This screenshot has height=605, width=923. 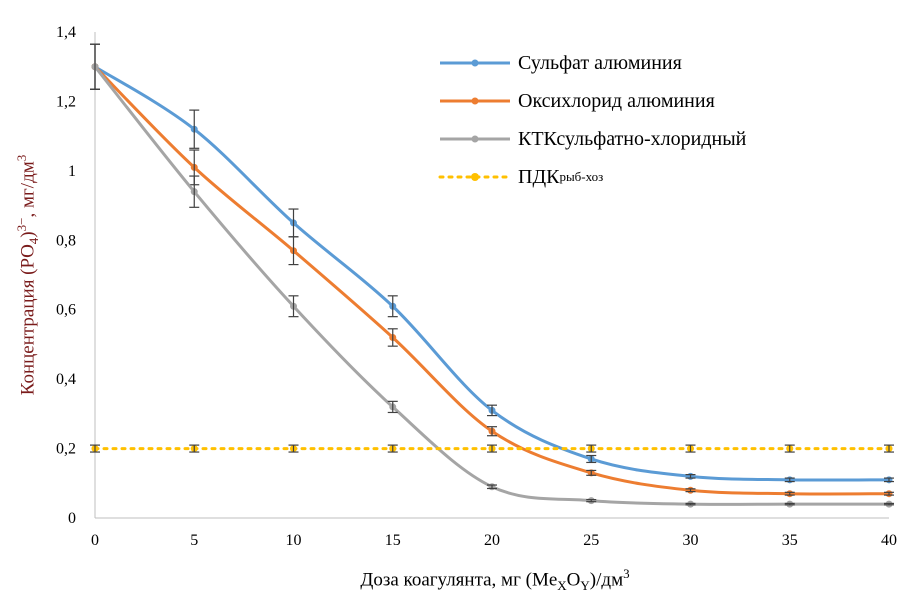 I want to click on y-tick-label: 0,4, so click(x=66, y=379).